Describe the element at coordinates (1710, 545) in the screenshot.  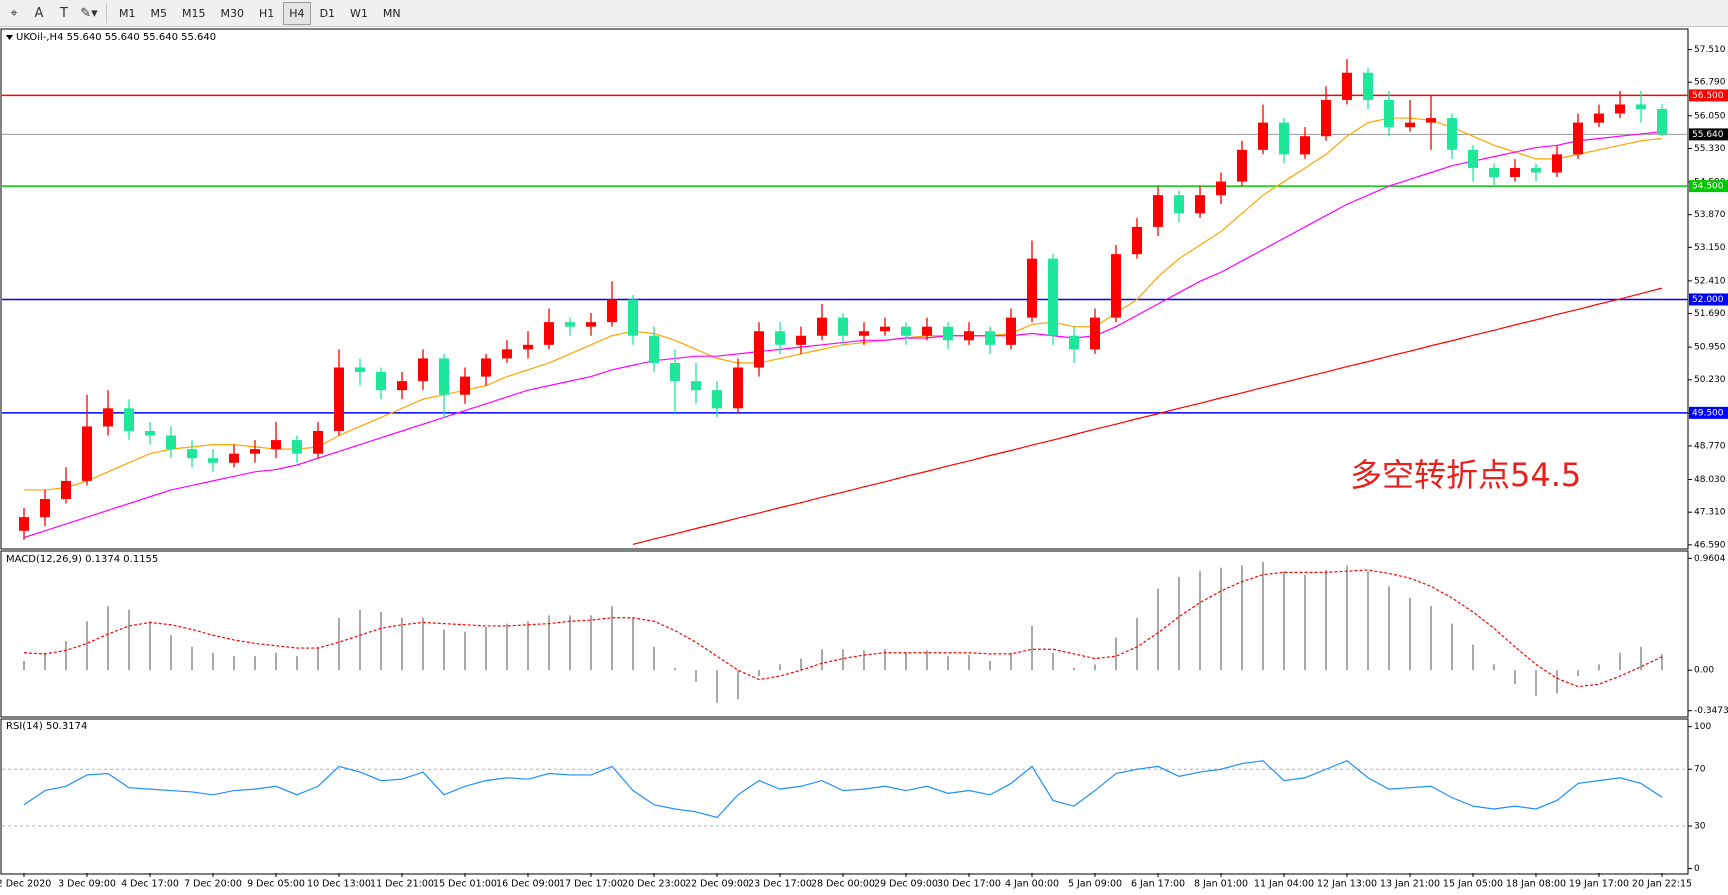
I see `y-tick-label: 46.590` at that location.